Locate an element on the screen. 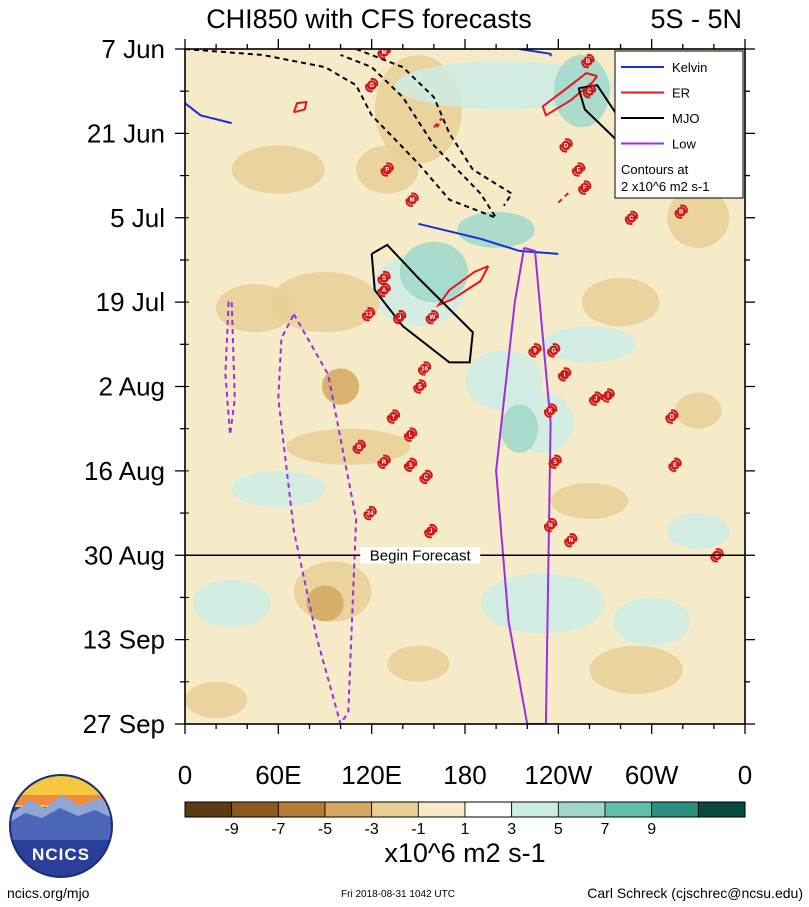 The image size is (809, 907). storm-marker: W is located at coordinates (432, 317).